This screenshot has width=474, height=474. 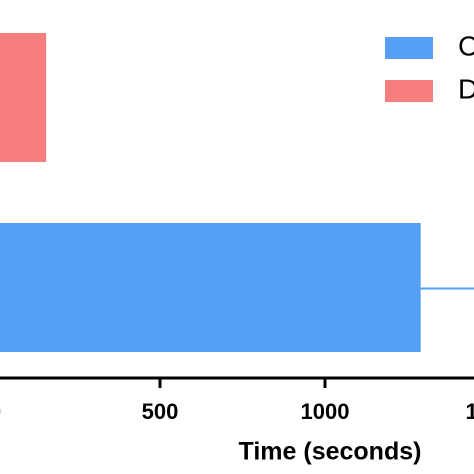 I want to click on x-tick-label: 0, so click(x=0, y=411).